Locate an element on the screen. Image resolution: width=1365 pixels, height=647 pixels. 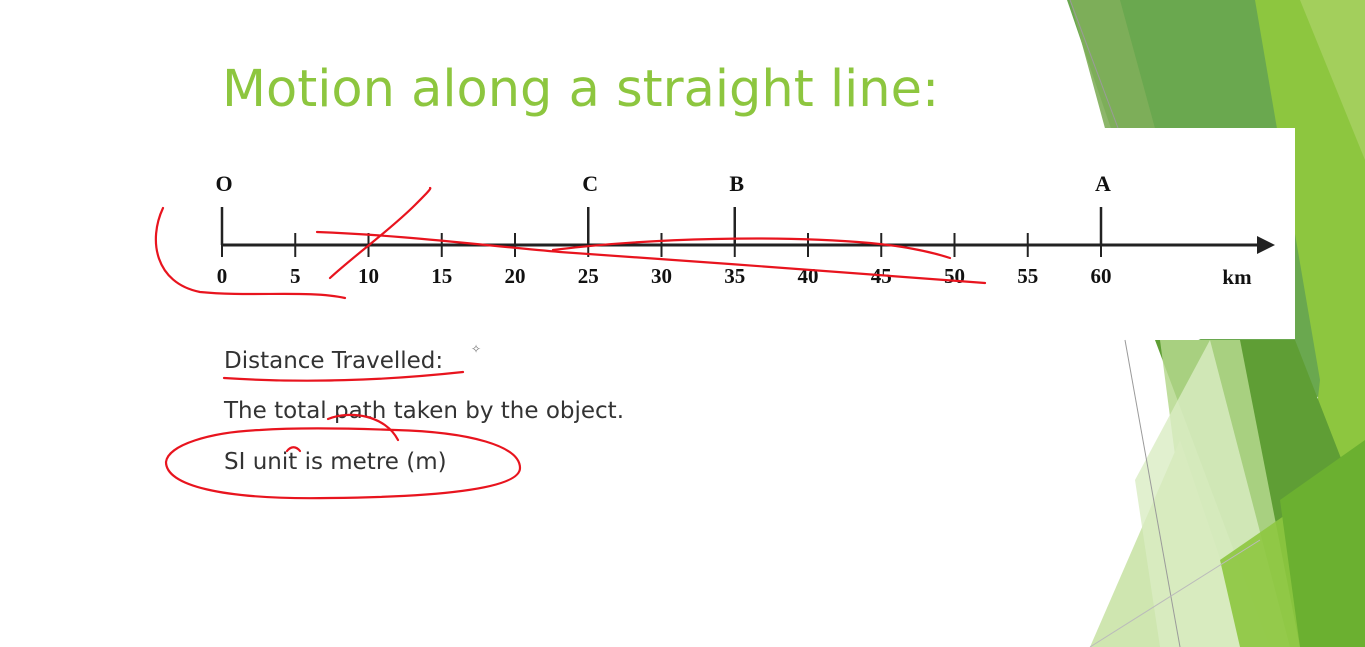
tick-label: 15 is located at coordinates (441, 276).